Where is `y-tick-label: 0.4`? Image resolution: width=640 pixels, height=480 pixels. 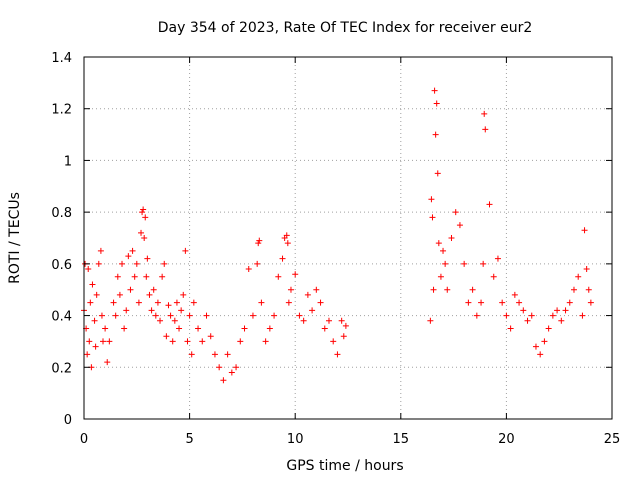 y-tick-label: 0.4 is located at coordinates (61, 317).